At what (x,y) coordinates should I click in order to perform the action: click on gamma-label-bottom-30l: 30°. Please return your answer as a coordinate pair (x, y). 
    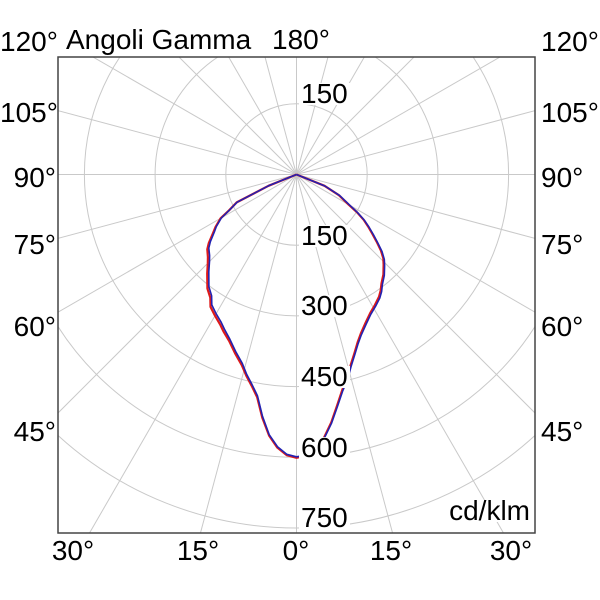
    Looking at the image, I should click on (73, 550).